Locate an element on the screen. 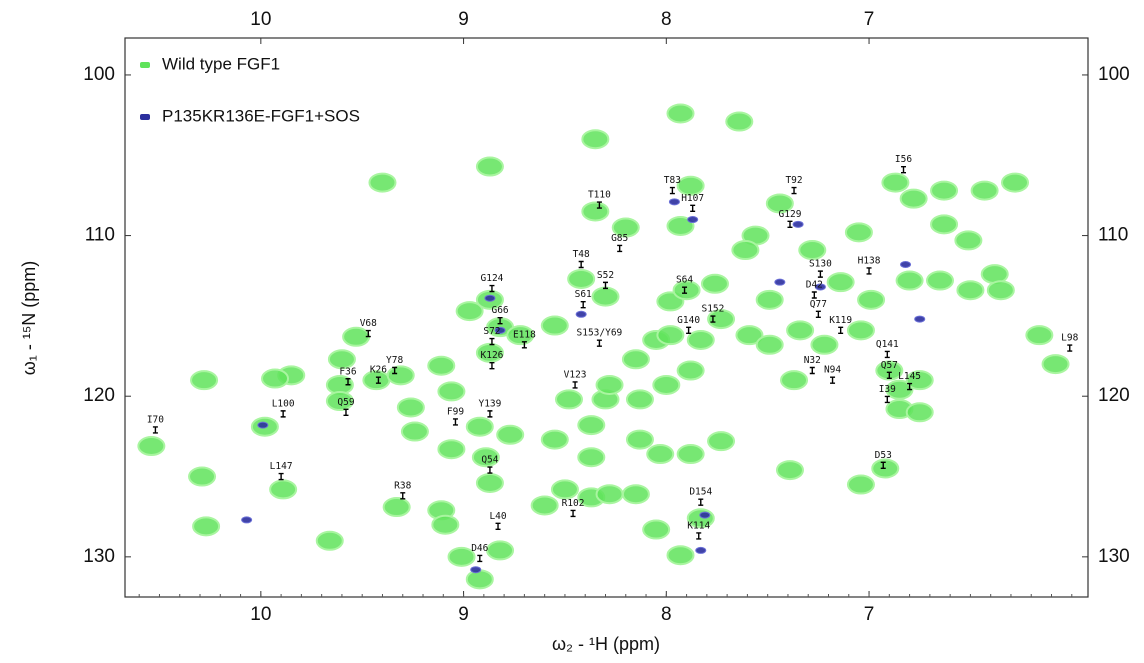 The image size is (1144, 663). peak-label: H138 is located at coordinates (869, 260).